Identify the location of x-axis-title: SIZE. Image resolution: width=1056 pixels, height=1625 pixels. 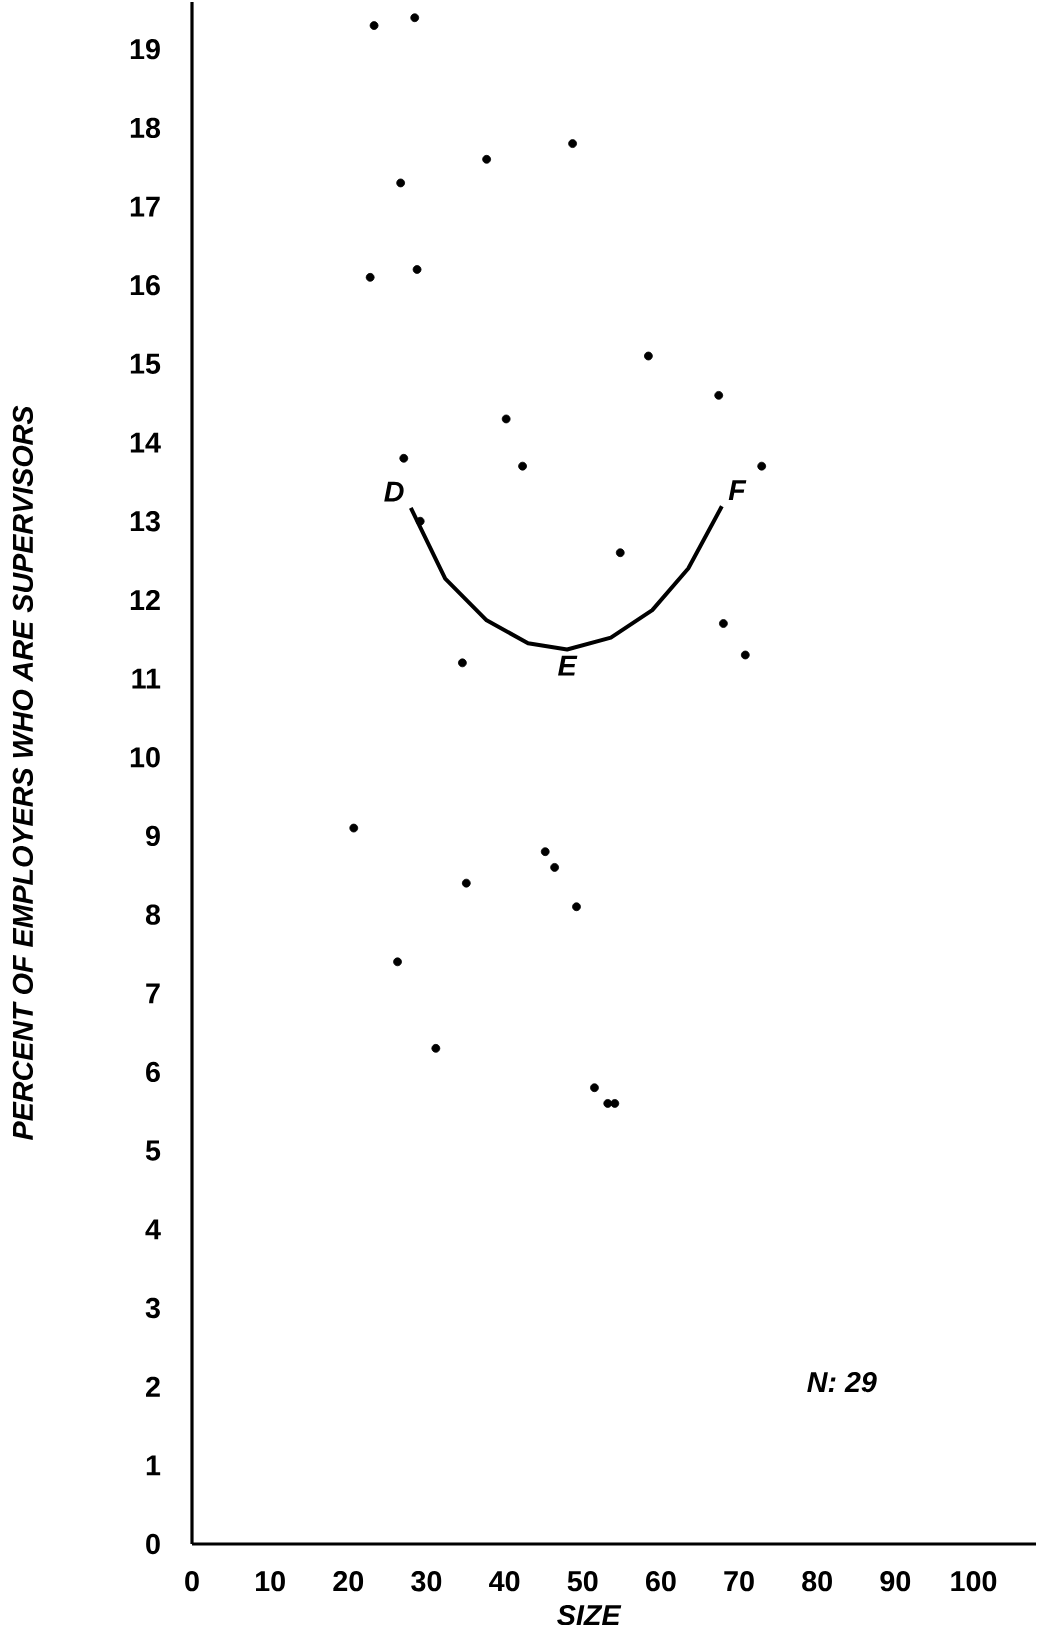
(589, 1615).